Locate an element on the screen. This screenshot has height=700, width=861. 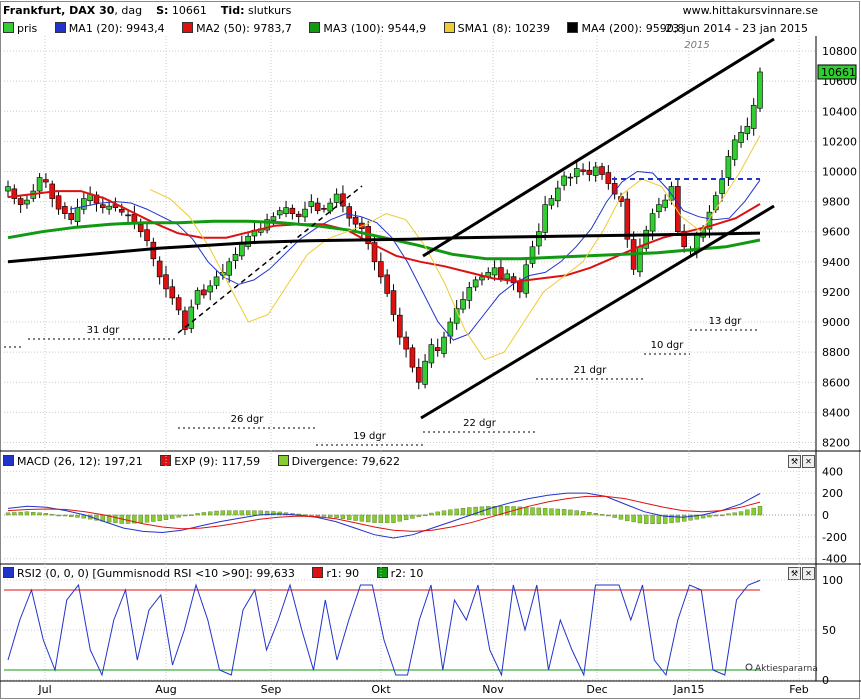
tid-label: Tid: is located at coordinates (232, 10).